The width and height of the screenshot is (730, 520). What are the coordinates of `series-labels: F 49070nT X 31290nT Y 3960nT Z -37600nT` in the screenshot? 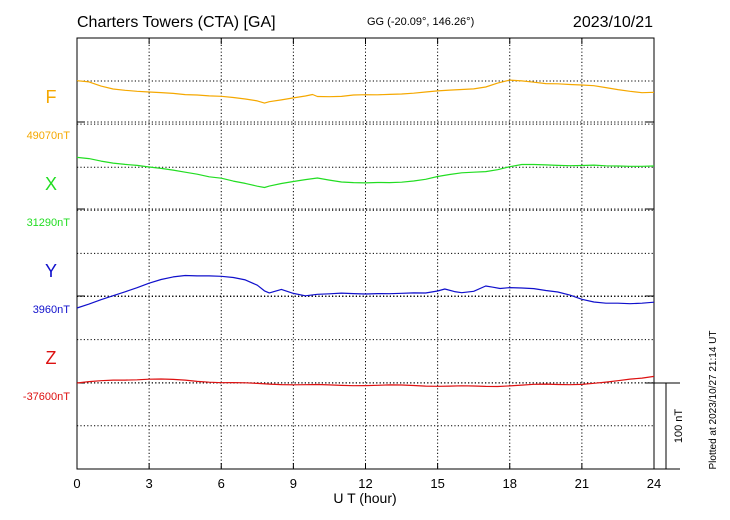 It's located at (46, 245).